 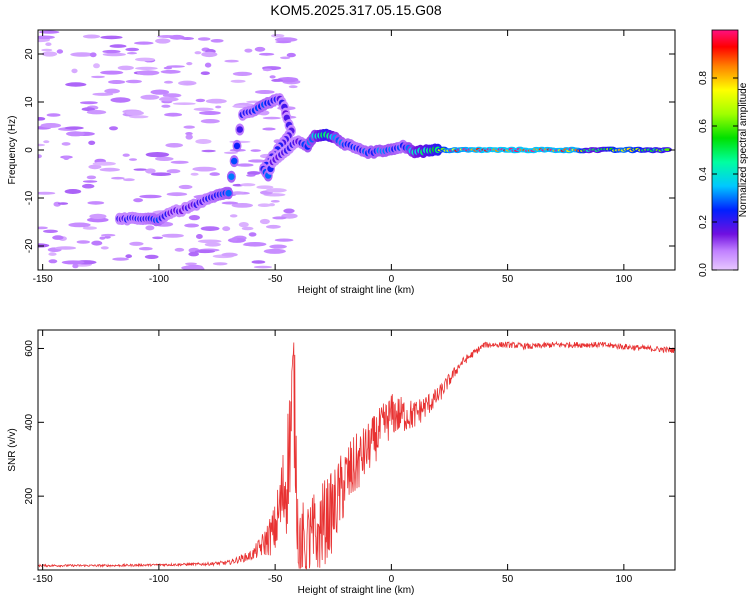 I want to click on y-tick-label: 400, so click(x=29, y=422).